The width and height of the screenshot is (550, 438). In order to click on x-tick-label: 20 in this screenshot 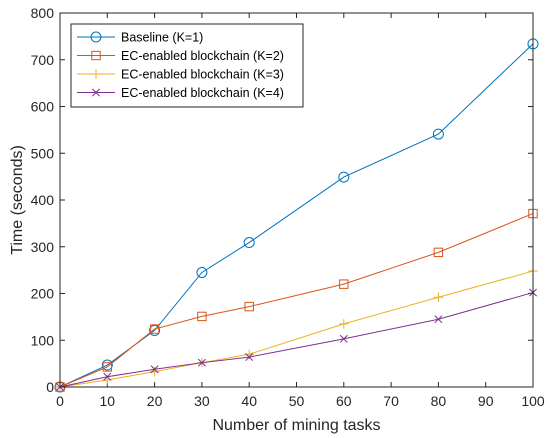, I will do `click(155, 401)`.